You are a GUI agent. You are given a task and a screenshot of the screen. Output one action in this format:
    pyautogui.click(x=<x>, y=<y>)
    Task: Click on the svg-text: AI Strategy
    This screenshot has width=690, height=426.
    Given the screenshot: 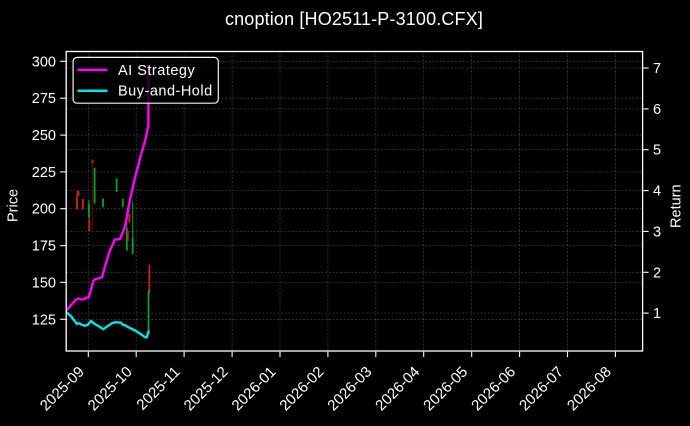 What is the action you would take?
    pyautogui.click(x=156, y=71)
    